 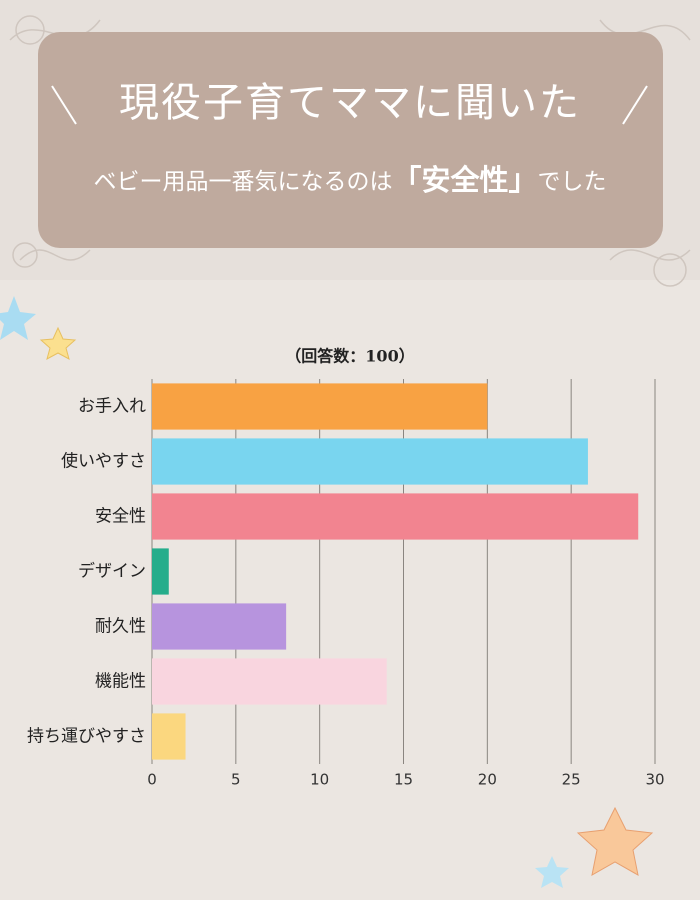 I want to click on slash-left, so click(x=64, y=105).